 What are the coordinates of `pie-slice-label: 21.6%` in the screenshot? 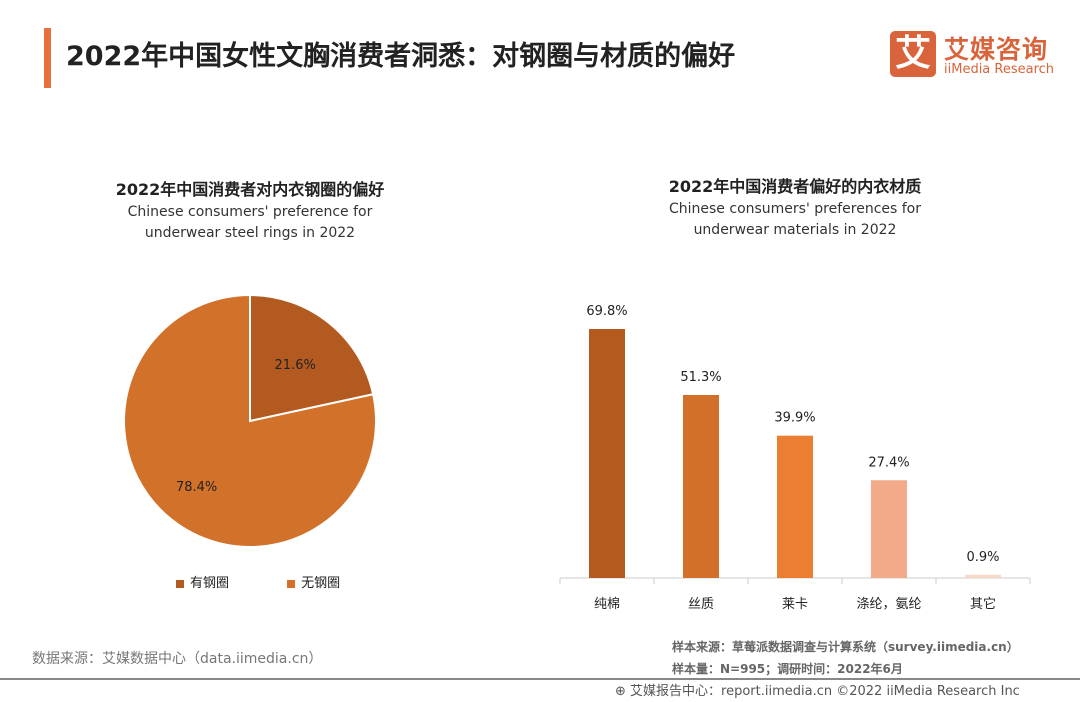 It's located at (295, 365).